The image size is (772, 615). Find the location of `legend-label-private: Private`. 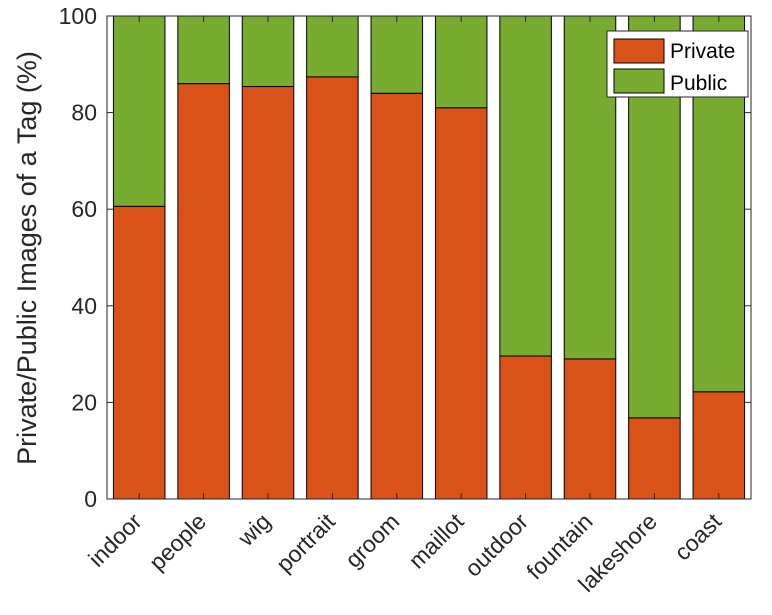

legend-label-private: Private is located at coordinates (702, 51).